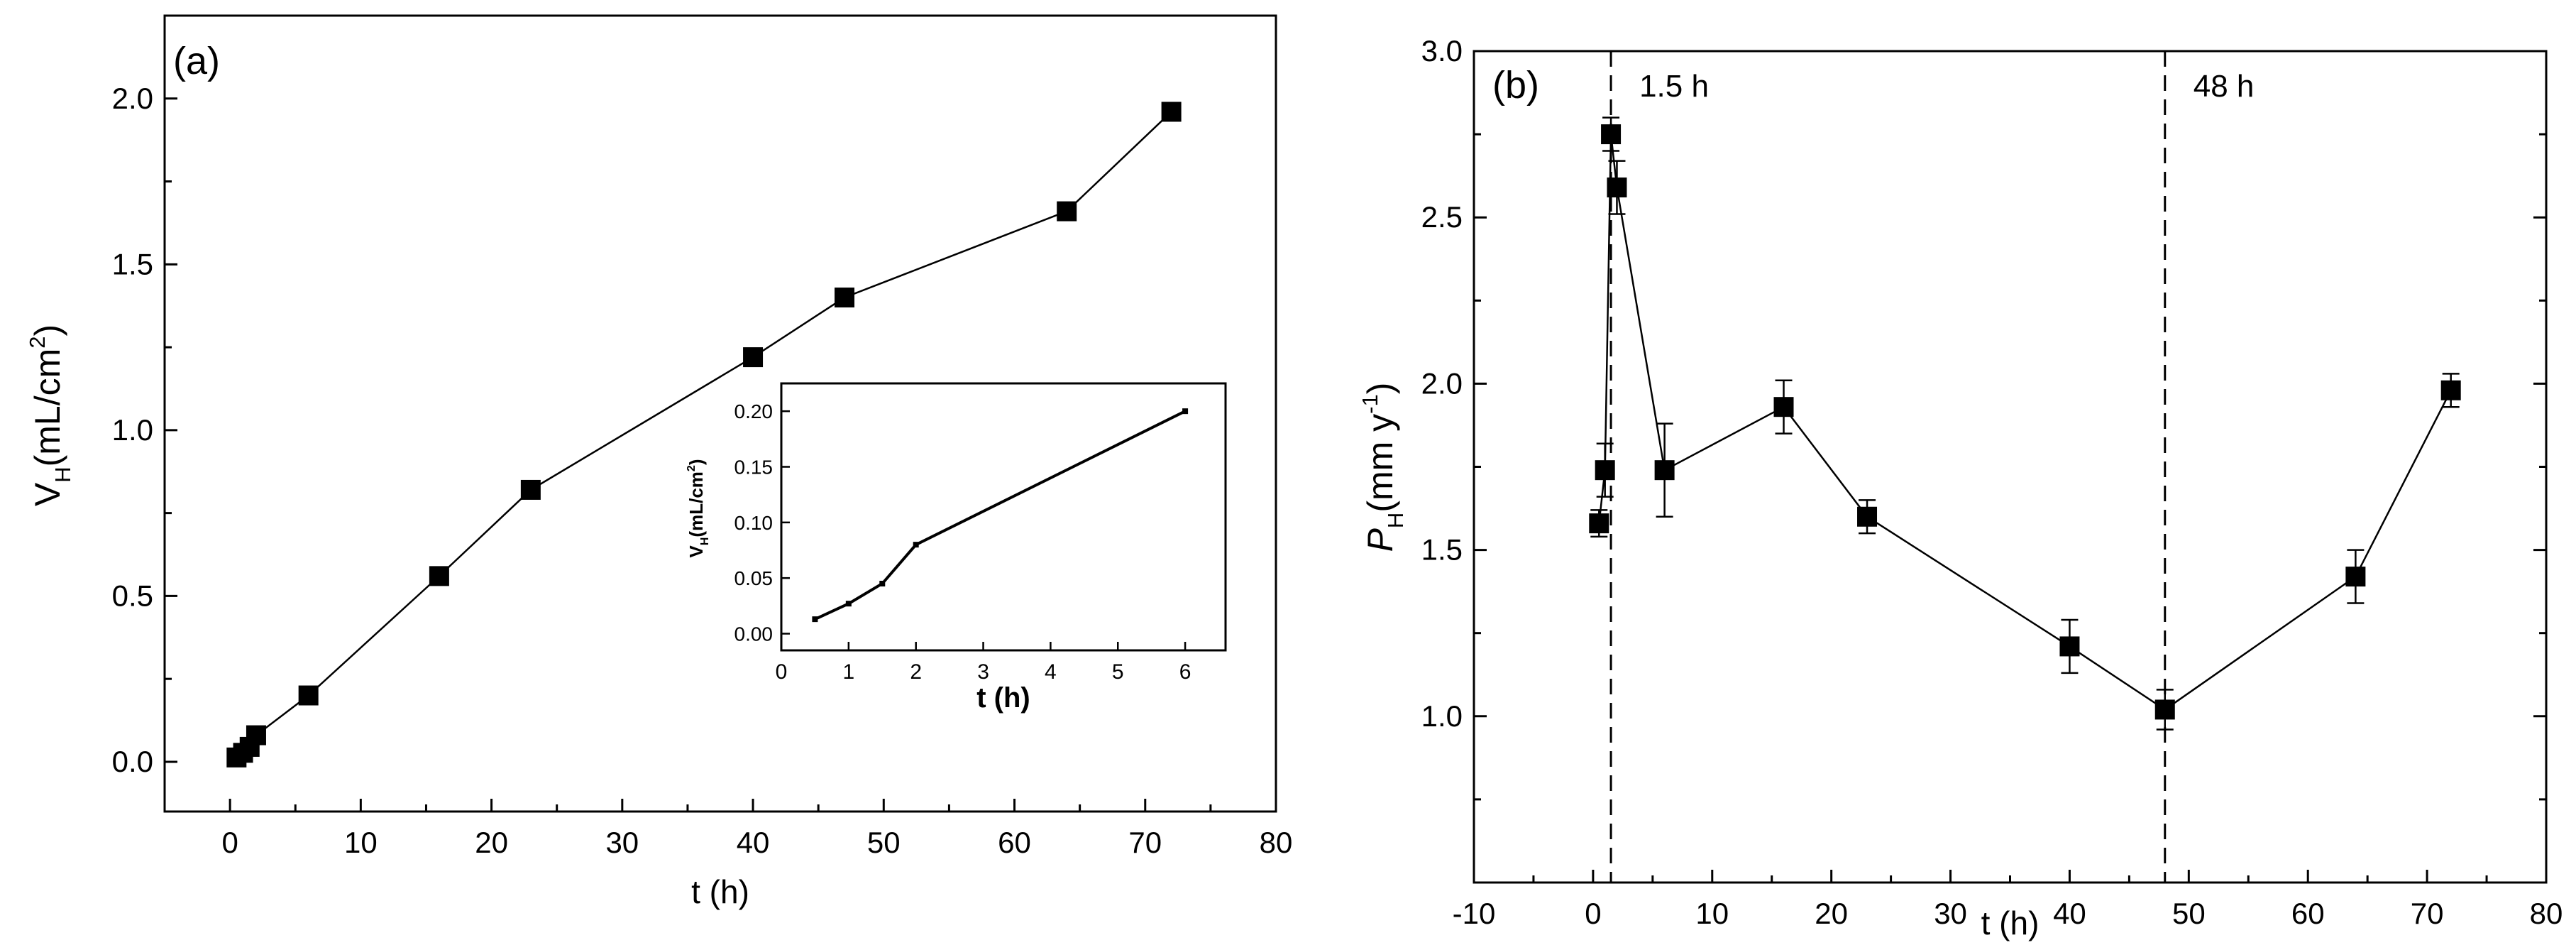 Image resolution: width=2576 pixels, height=945 pixels. I want to click on inset-y-tick-label: 0.10, so click(754, 523).